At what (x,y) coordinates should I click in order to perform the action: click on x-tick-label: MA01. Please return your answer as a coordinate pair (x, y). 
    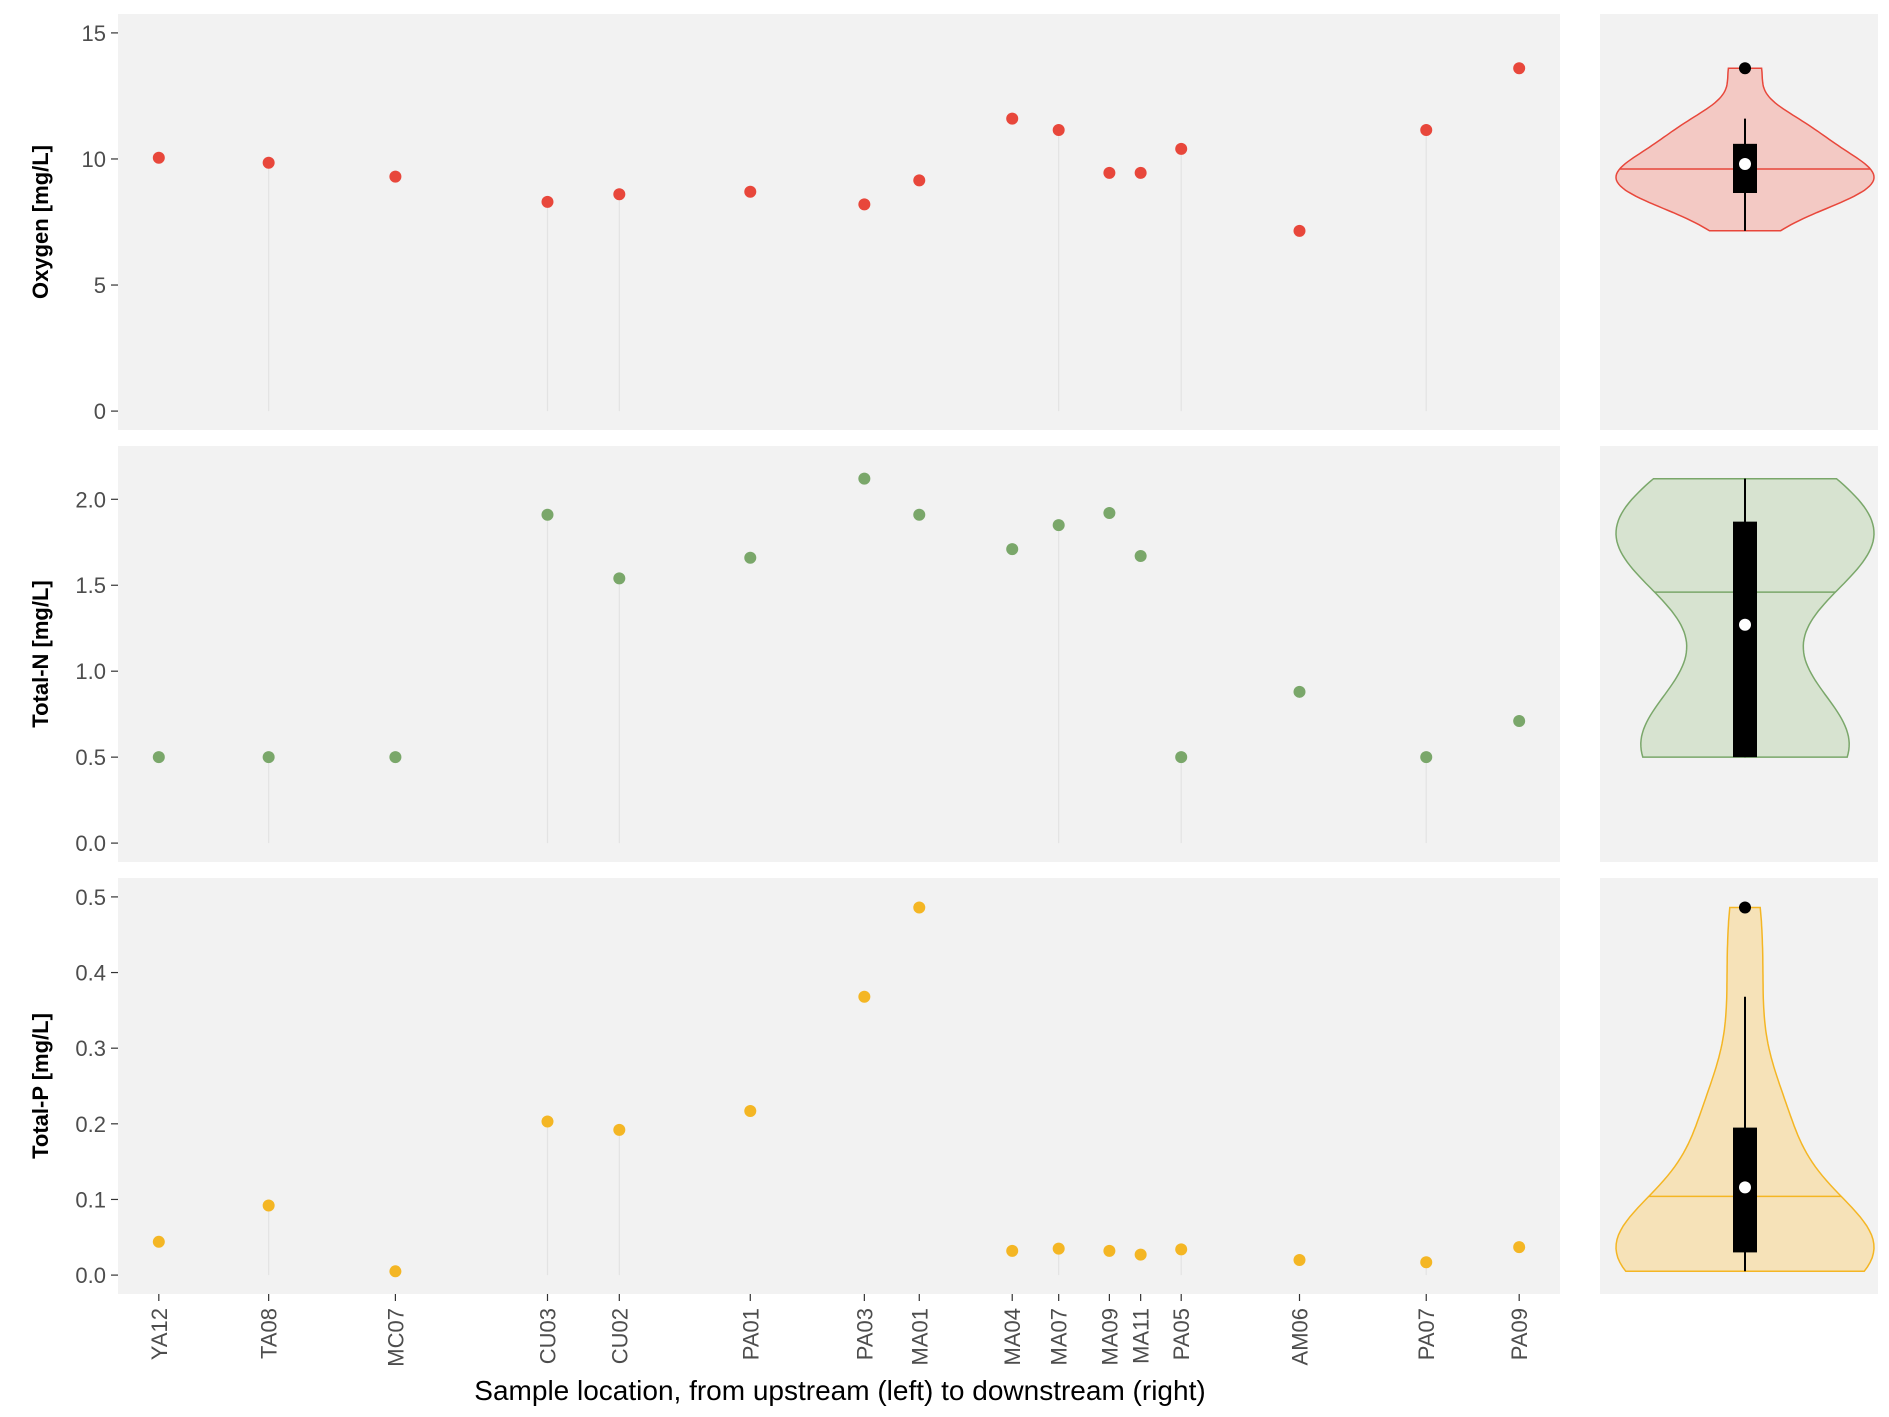
    Looking at the image, I should click on (919, 1336).